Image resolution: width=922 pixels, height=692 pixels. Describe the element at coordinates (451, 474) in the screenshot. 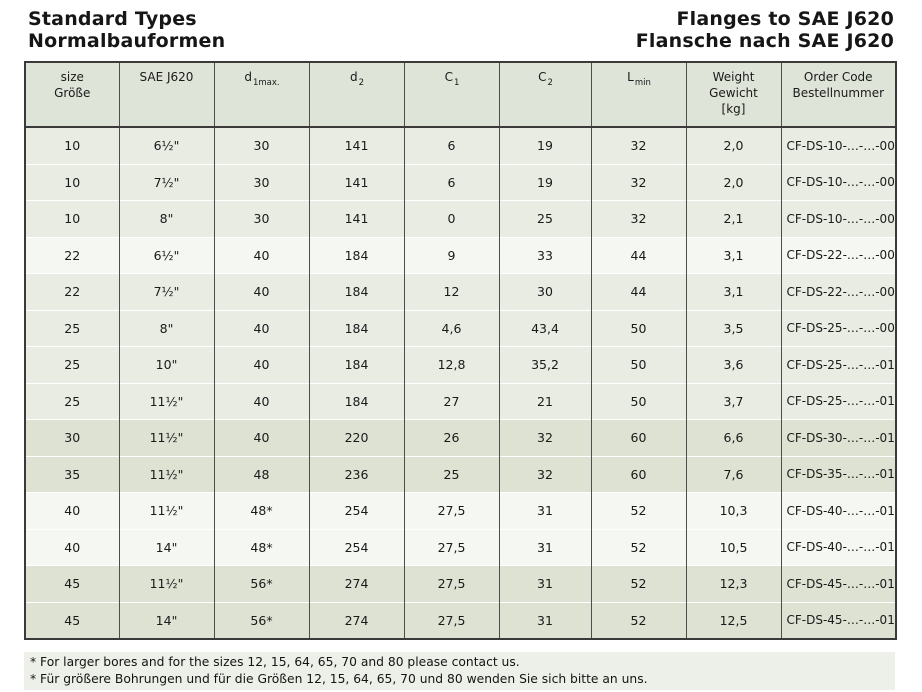

I see `cell-c1: 25` at that location.